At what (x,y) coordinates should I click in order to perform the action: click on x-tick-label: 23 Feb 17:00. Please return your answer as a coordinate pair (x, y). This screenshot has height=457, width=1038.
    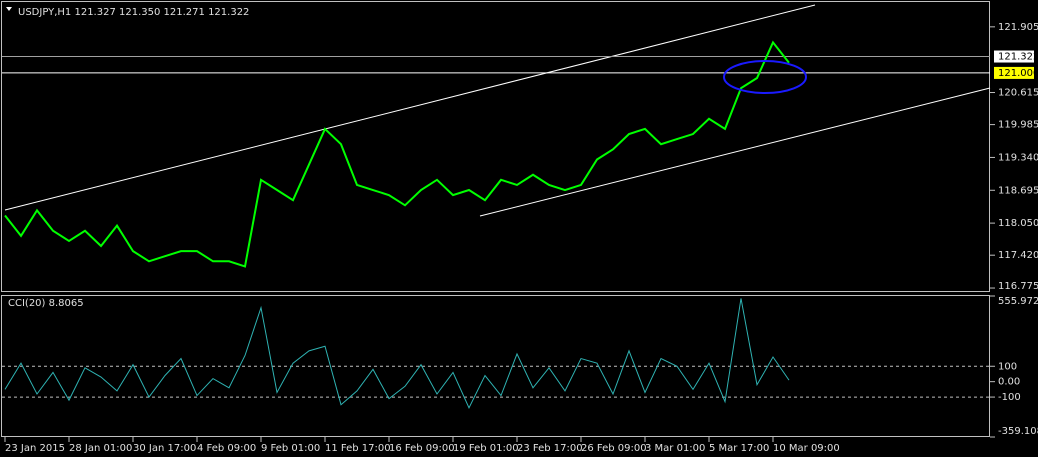
    Looking at the image, I should click on (550, 448).